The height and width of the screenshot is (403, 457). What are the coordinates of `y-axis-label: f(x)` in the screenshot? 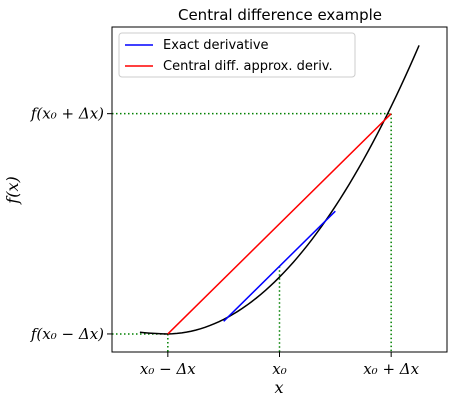 It's located at (12, 190).